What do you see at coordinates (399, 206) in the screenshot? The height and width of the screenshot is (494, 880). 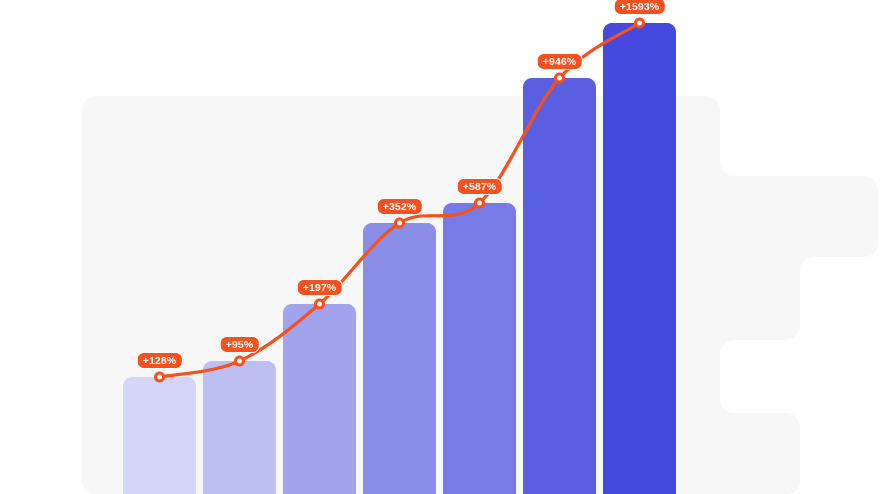 I see `growth-badge-4: +352%` at bounding box center [399, 206].